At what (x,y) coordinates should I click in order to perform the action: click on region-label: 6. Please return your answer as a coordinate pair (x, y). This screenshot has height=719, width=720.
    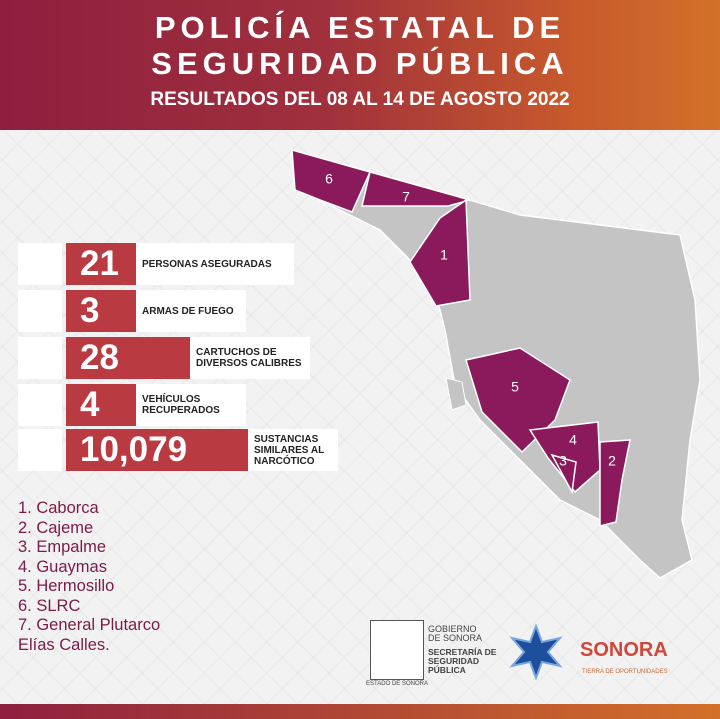
    Looking at the image, I should click on (329, 179).